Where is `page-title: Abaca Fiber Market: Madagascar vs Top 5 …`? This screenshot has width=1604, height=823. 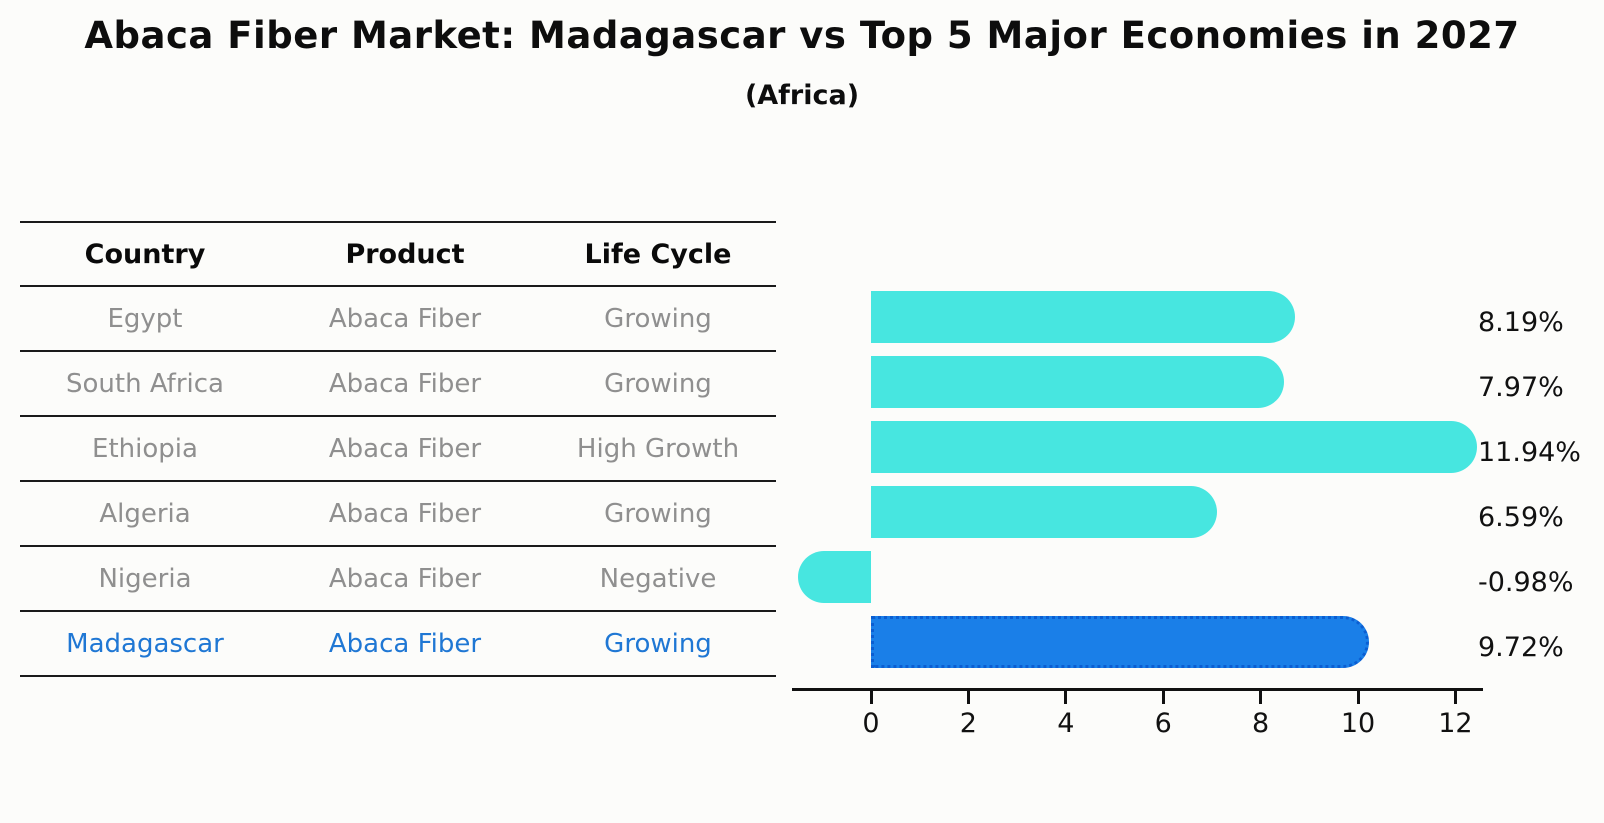
page-title: Abaca Fiber Market: Madagascar vs Top 5 … is located at coordinates (802, 35).